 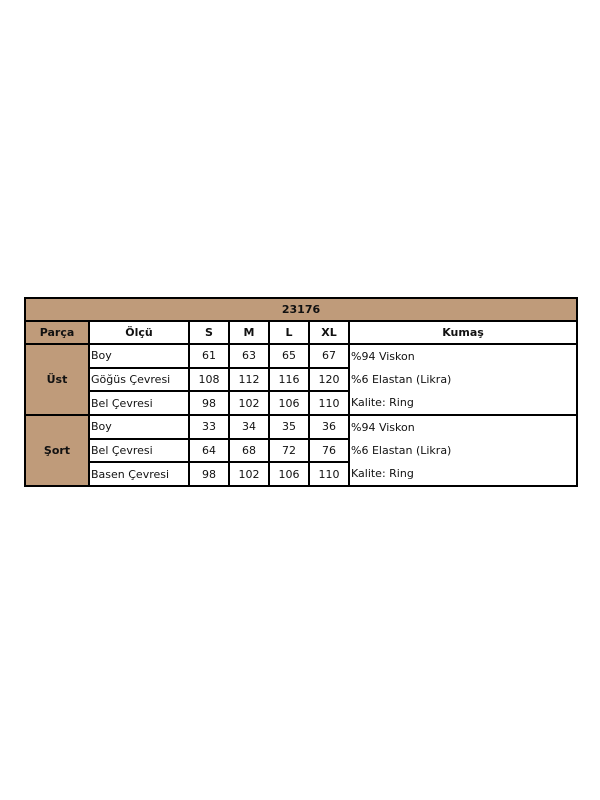 What do you see at coordinates (209, 450) in the screenshot?
I see `size-value-cell: 64` at bounding box center [209, 450].